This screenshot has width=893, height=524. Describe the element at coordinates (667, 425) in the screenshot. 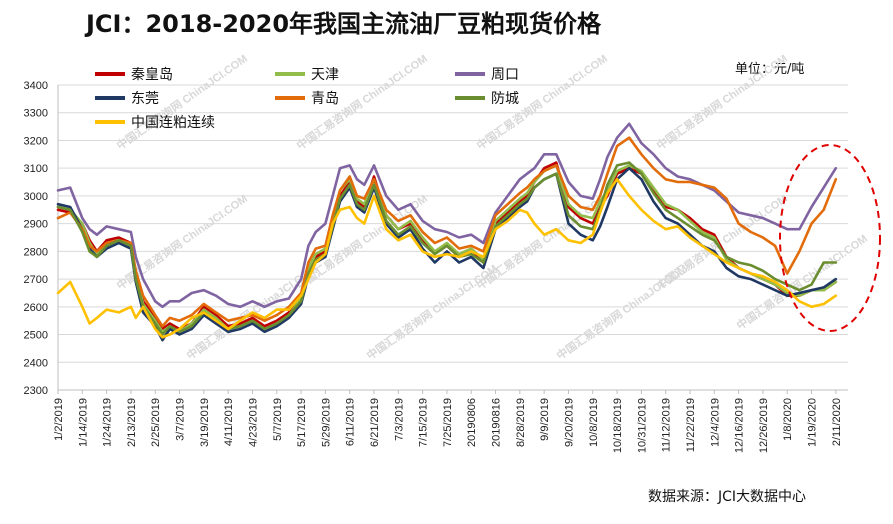

I see `x-tick-label: 11/12/2019` at that location.